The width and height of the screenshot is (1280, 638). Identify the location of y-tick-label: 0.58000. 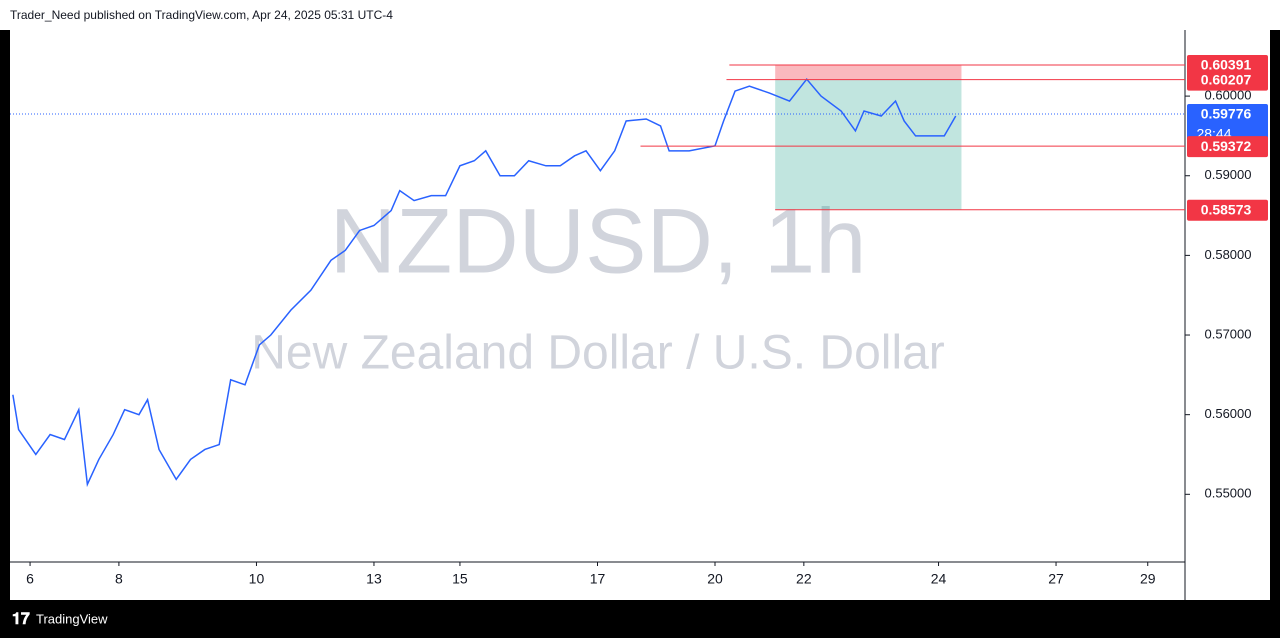
(1228, 254).